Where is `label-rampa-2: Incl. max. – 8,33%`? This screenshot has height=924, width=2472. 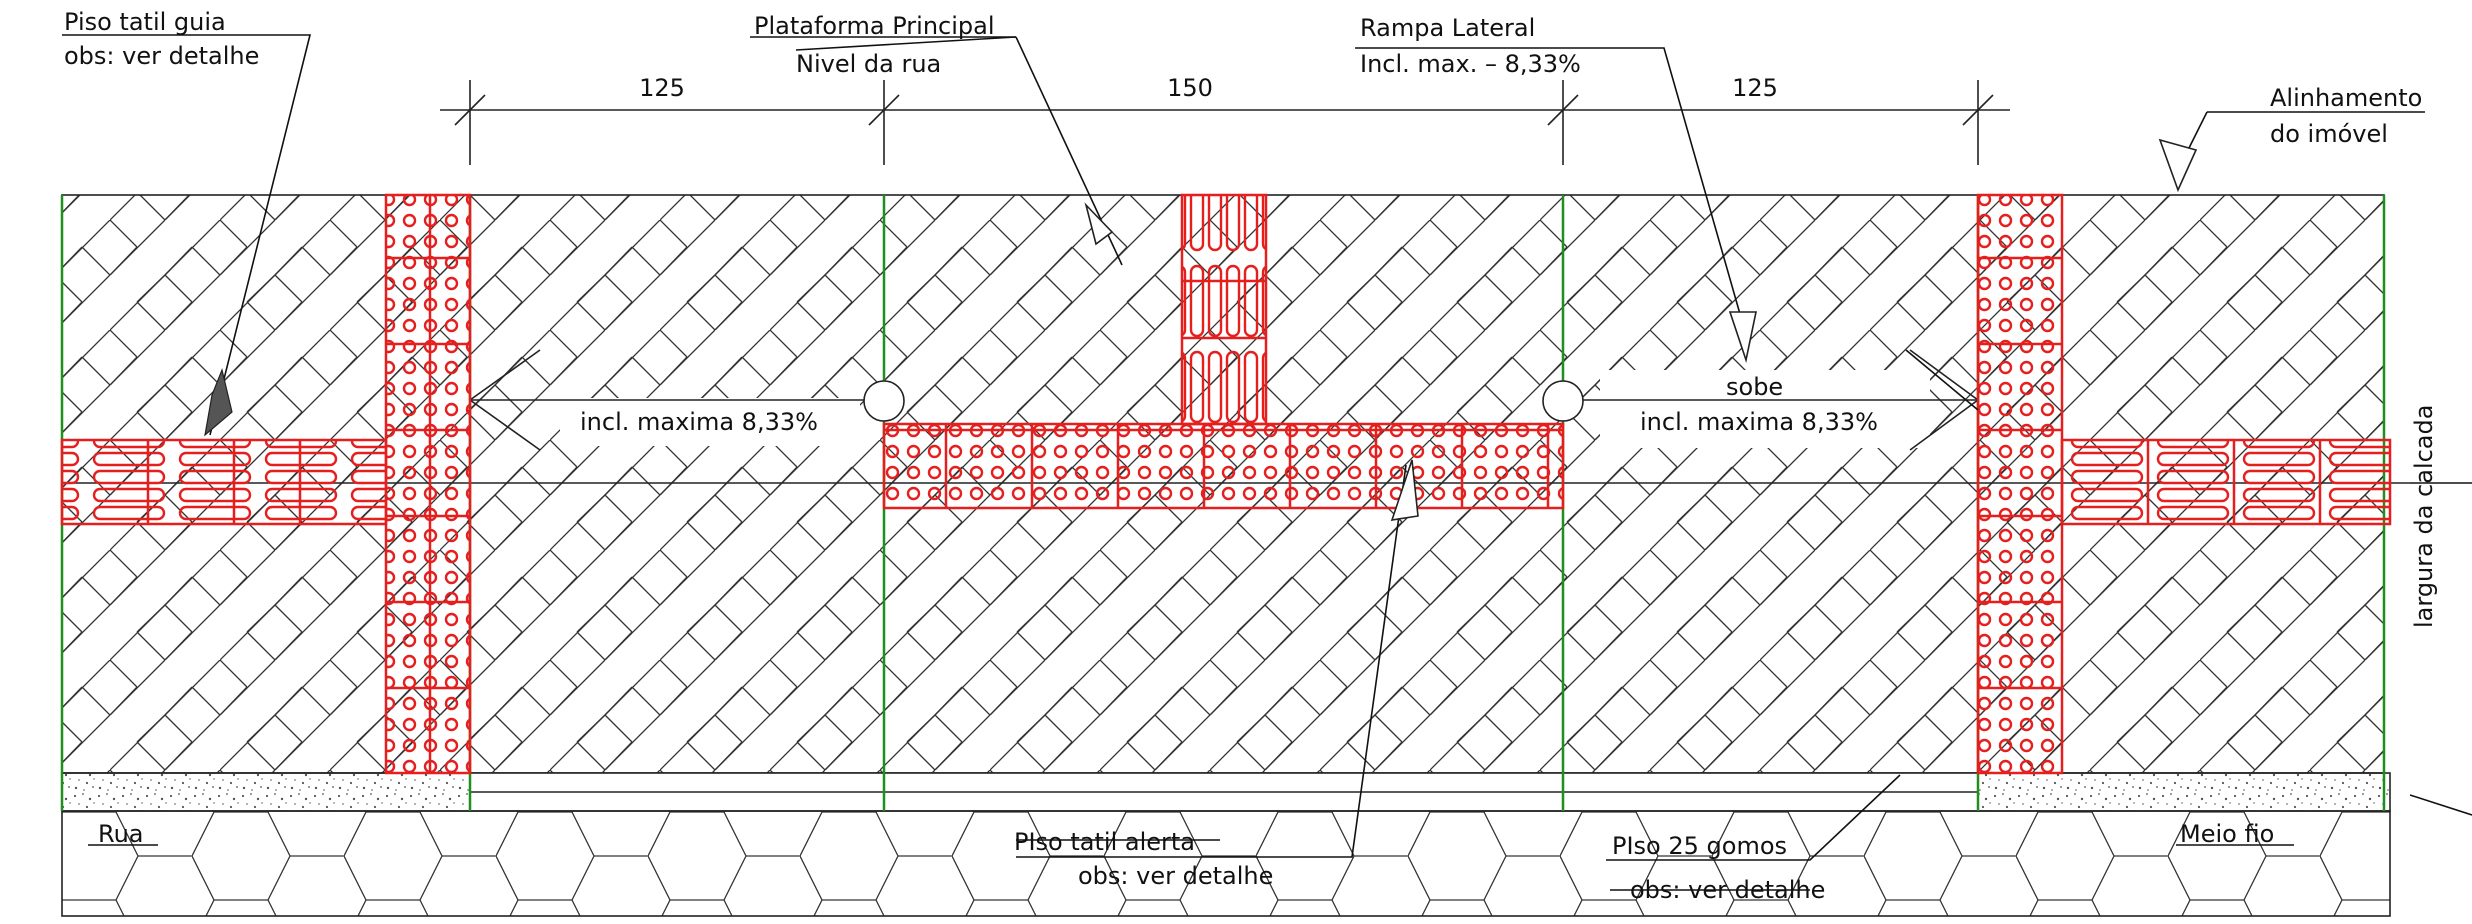
label-rampa-2: Incl. max. – 8,33% is located at coordinates (1470, 64).